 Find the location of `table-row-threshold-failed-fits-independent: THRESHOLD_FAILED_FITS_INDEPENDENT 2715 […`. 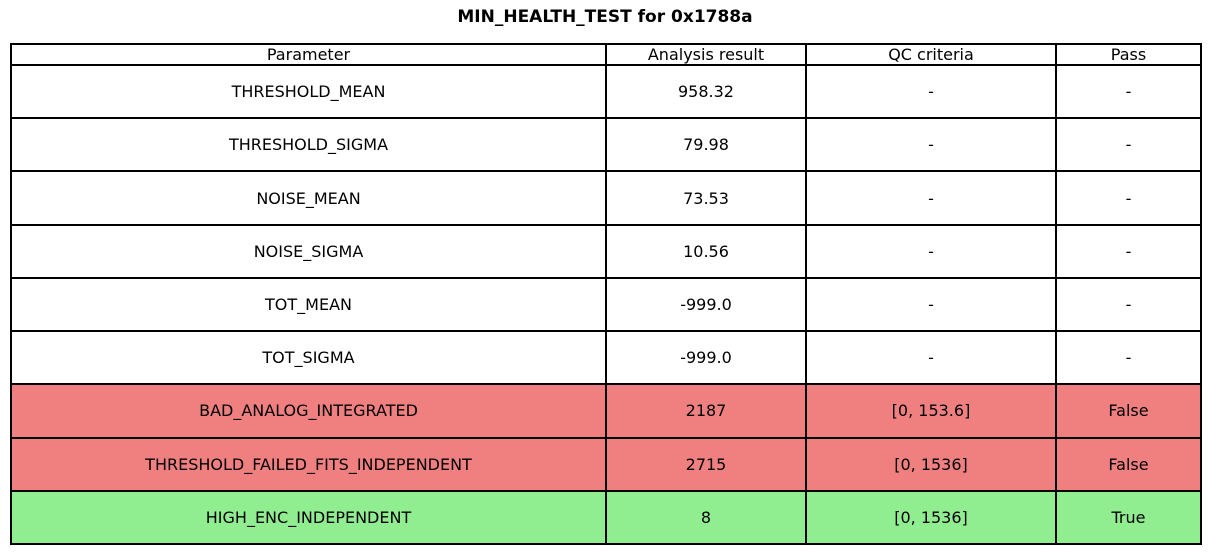

table-row-threshold-failed-fits-independent: THRESHOLD_FAILED_FITS_INDEPENDENT 2715 [… is located at coordinates (606, 464).